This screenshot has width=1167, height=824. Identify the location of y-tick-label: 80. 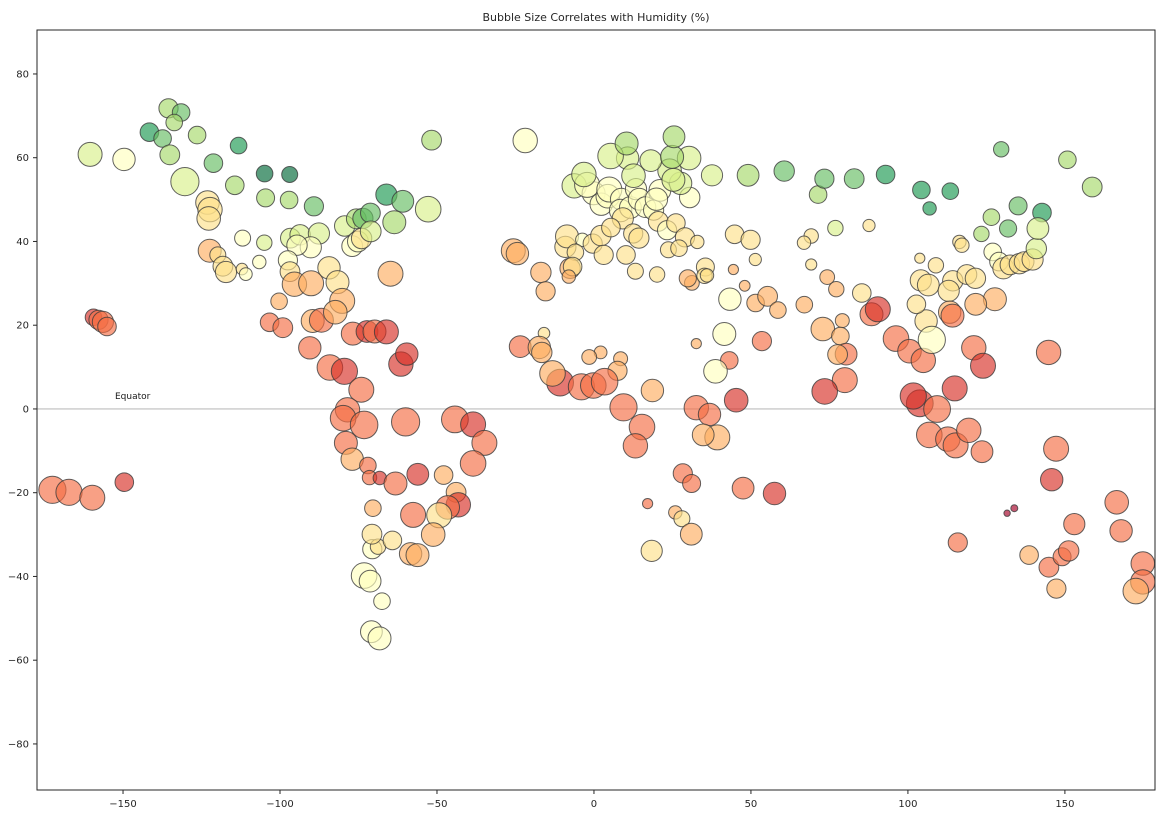
(22, 74).